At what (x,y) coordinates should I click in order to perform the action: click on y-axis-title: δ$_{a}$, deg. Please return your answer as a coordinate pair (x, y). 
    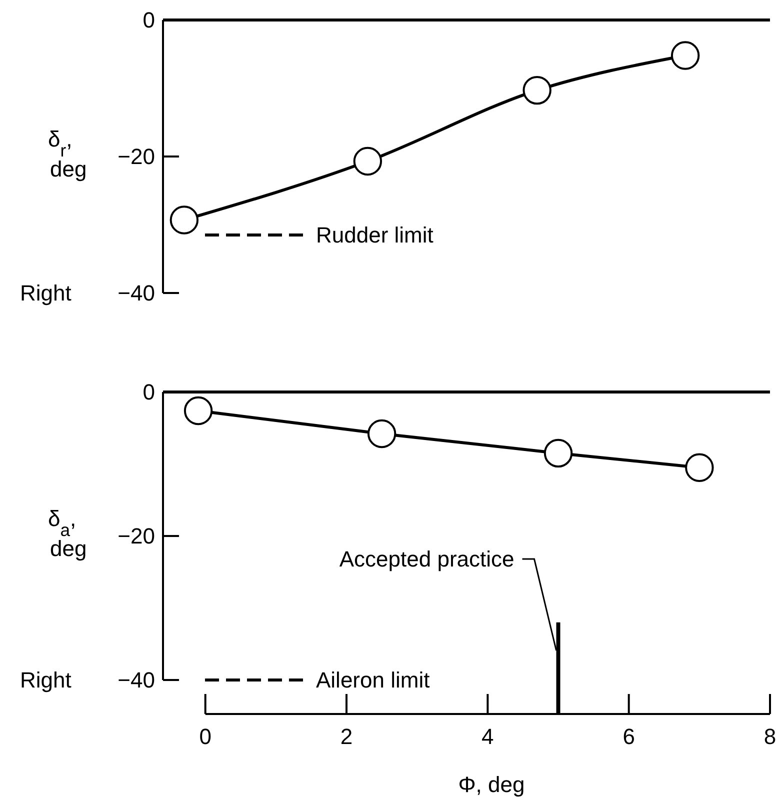
    Looking at the image, I should click on (67, 533).